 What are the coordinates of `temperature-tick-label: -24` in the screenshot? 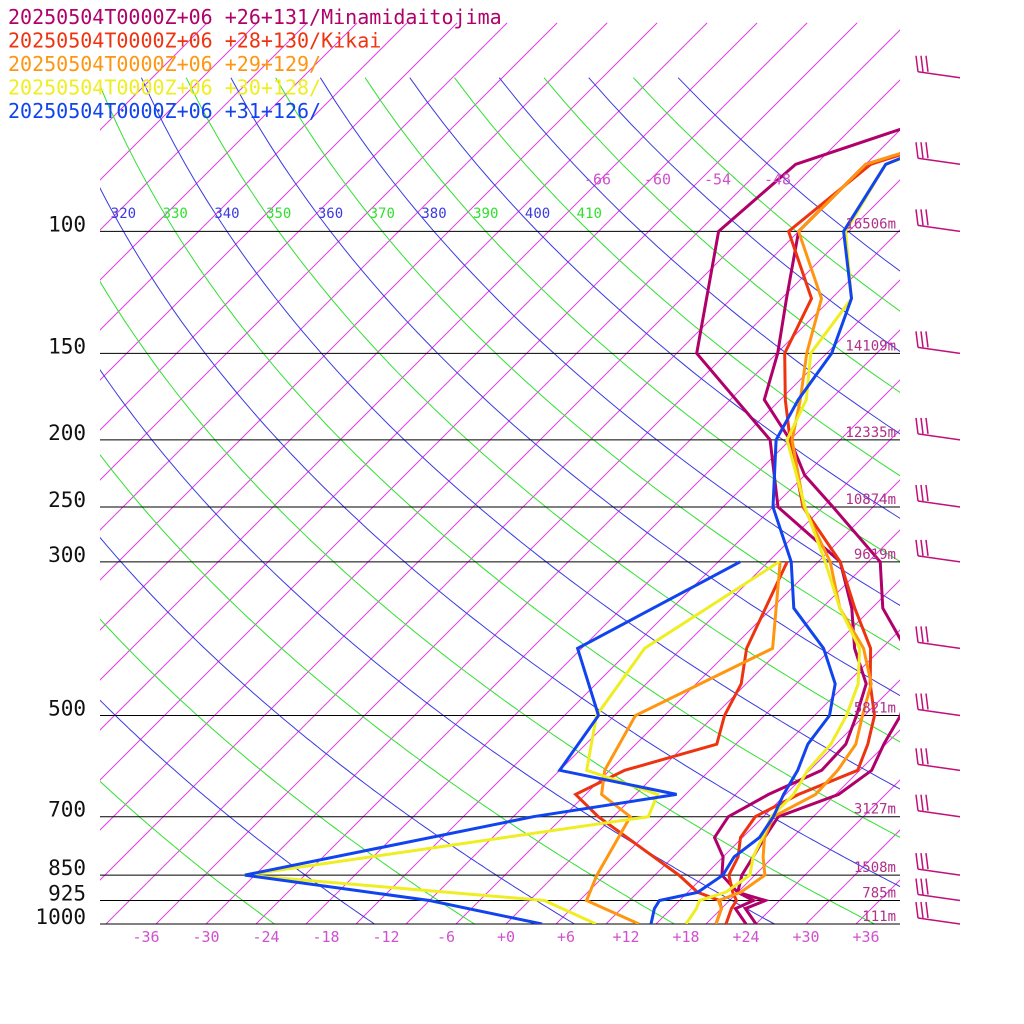 It's located at (265, 937).